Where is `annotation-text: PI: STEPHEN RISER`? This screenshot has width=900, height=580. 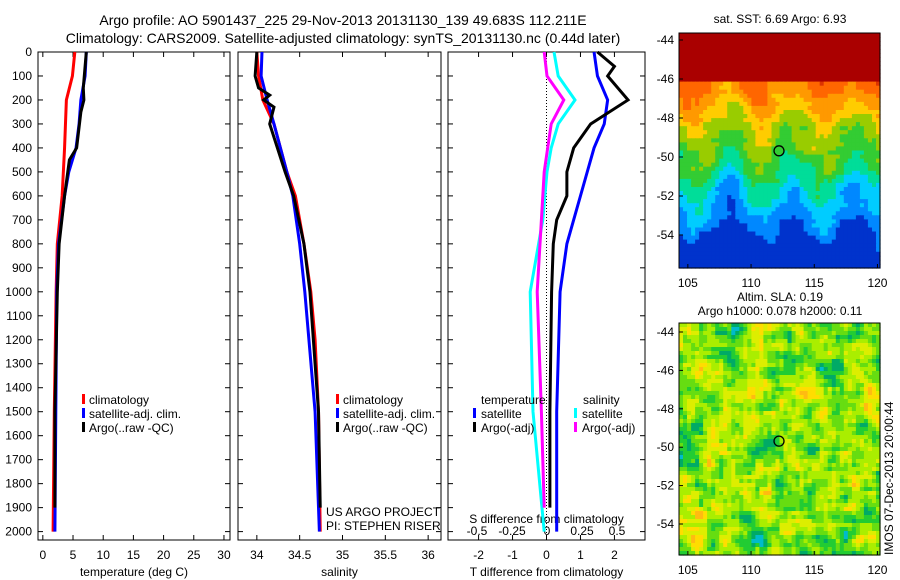
annotation-text: PI: STEPHEN RISER is located at coordinates (383, 526).